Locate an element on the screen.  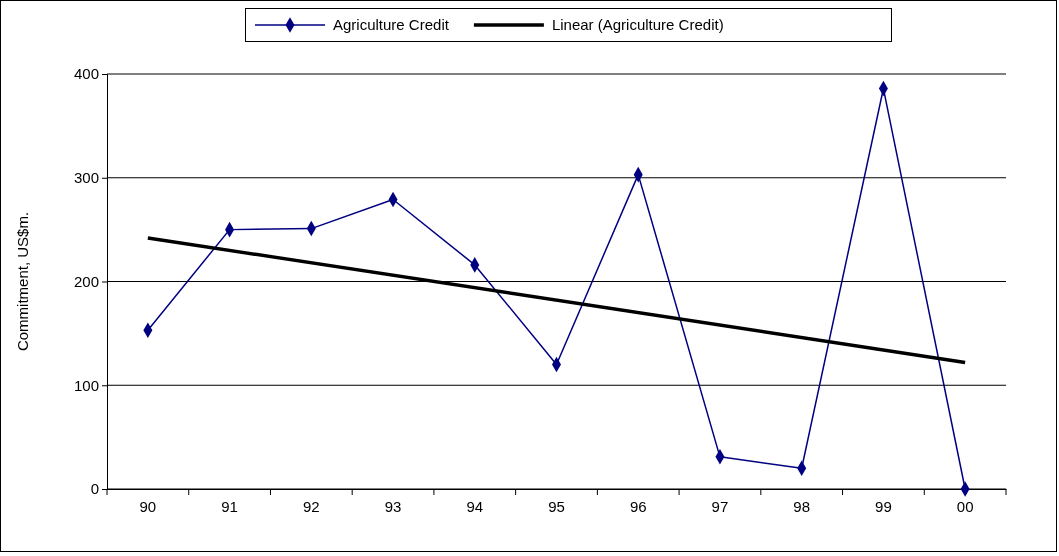
legend-label: Linear (Agriculture Credit) is located at coordinates (637, 24).